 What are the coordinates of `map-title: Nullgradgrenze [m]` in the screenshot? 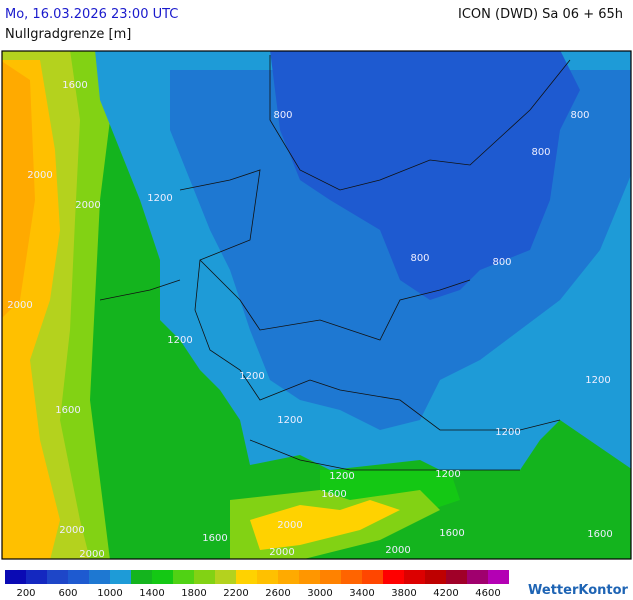 It's located at (68, 34).